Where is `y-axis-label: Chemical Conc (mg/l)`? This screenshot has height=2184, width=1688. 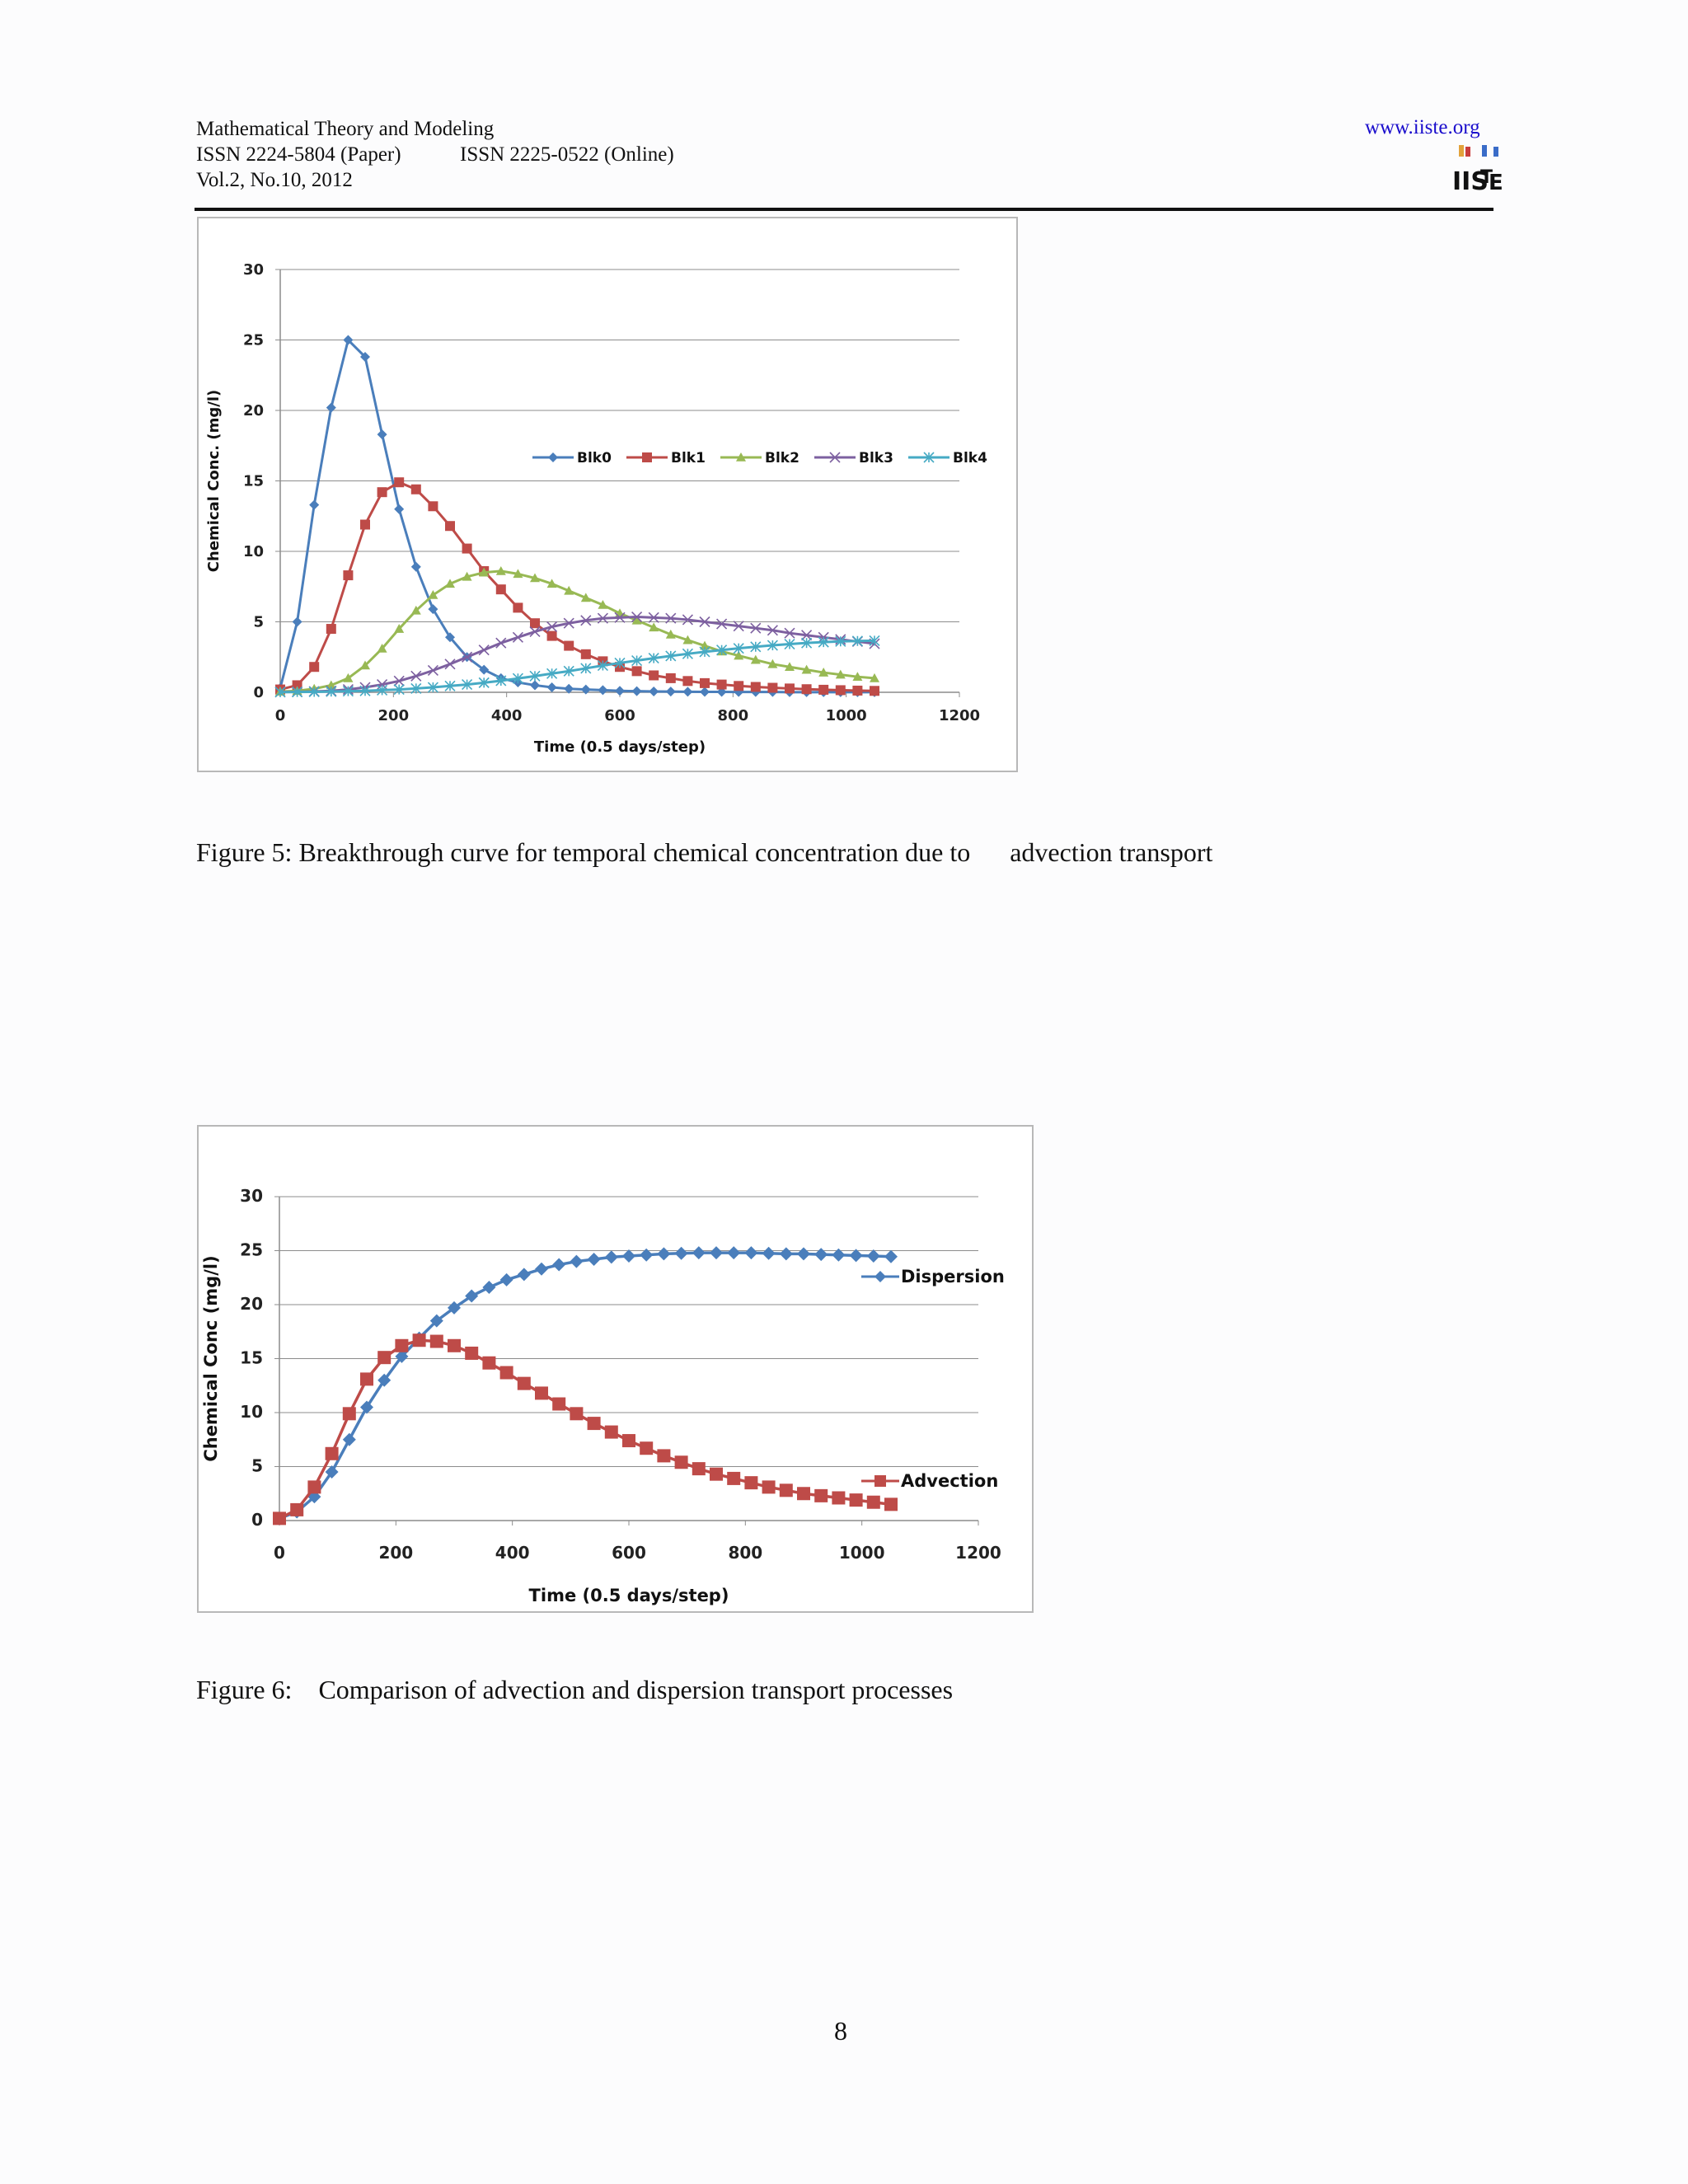
y-axis-label: Chemical Conc (mg/l) is located at coordinates (211, 1358).